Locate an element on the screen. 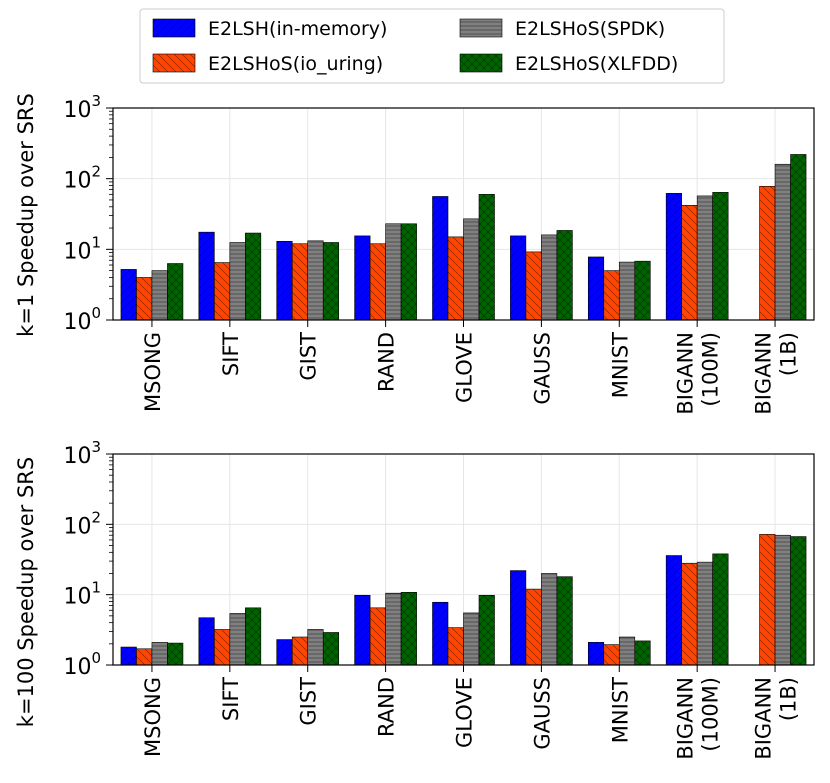  legend-label: E2LSHoS(SPDK) is located at coordinates (590, 29).